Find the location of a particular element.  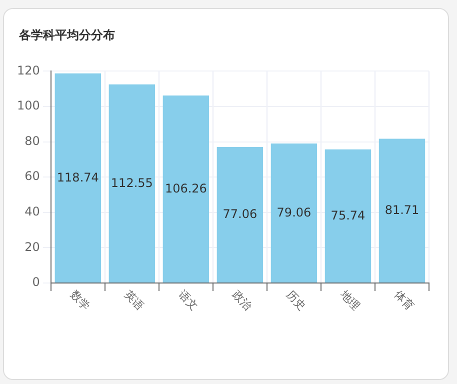

data-label: 77.06 is located at coordinates (240, 214).